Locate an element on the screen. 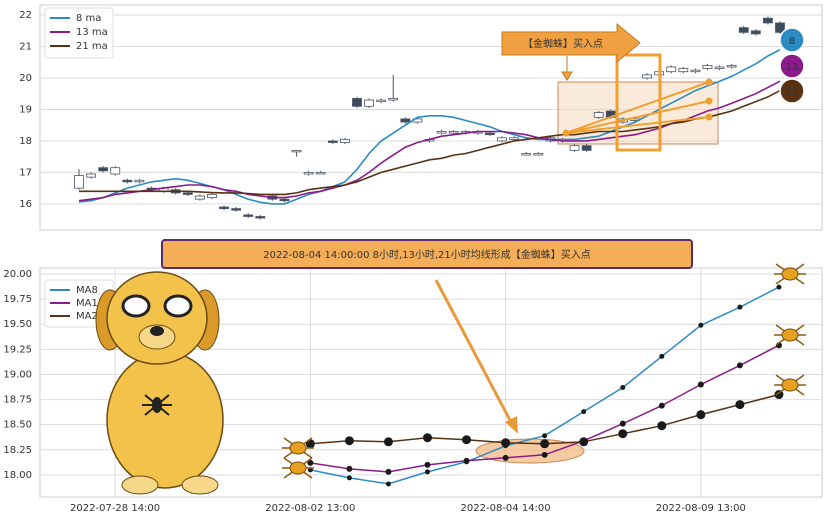  y-tick-label: 18.75 is located at coordinates (17, 400).